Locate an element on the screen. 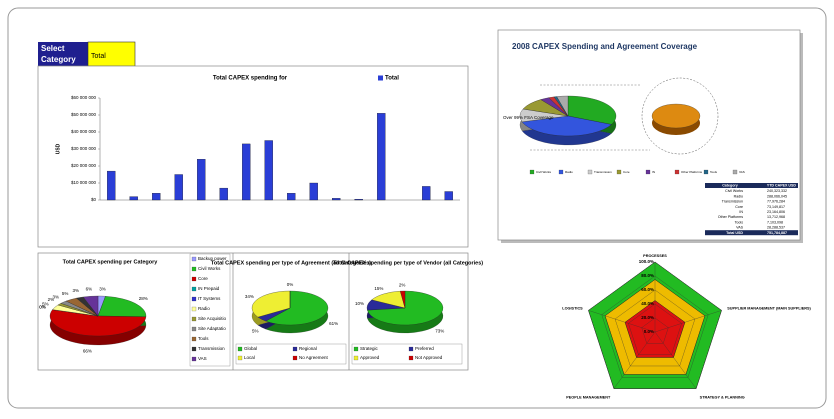 Image resolution: width=834 pixels, height=419 pixels. data-label: 28% is located at coordinates (143, 298).